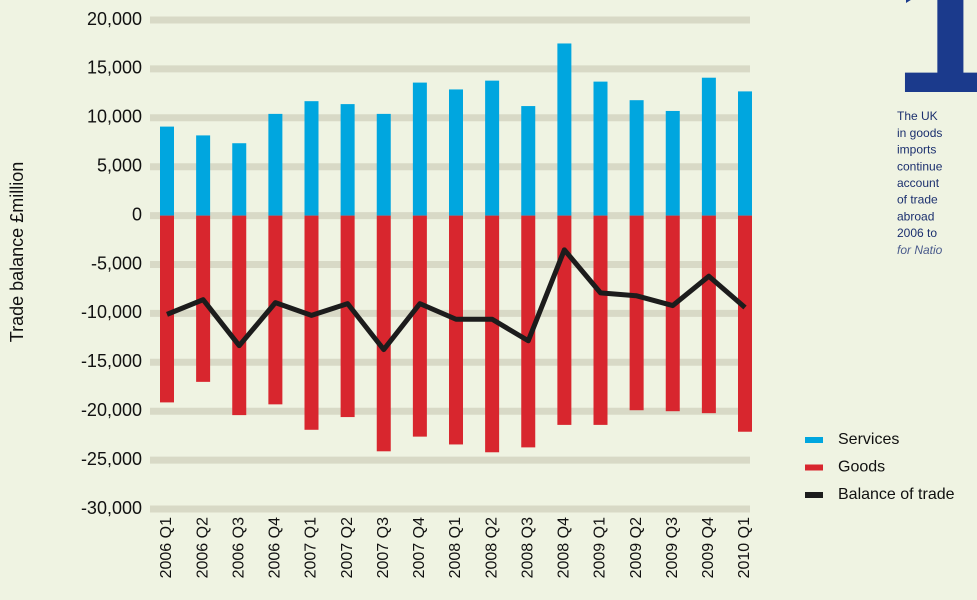 The width and height of the screenshot is (977, 600). I want to click on annotation-line: for Natio, so click(920, 250).